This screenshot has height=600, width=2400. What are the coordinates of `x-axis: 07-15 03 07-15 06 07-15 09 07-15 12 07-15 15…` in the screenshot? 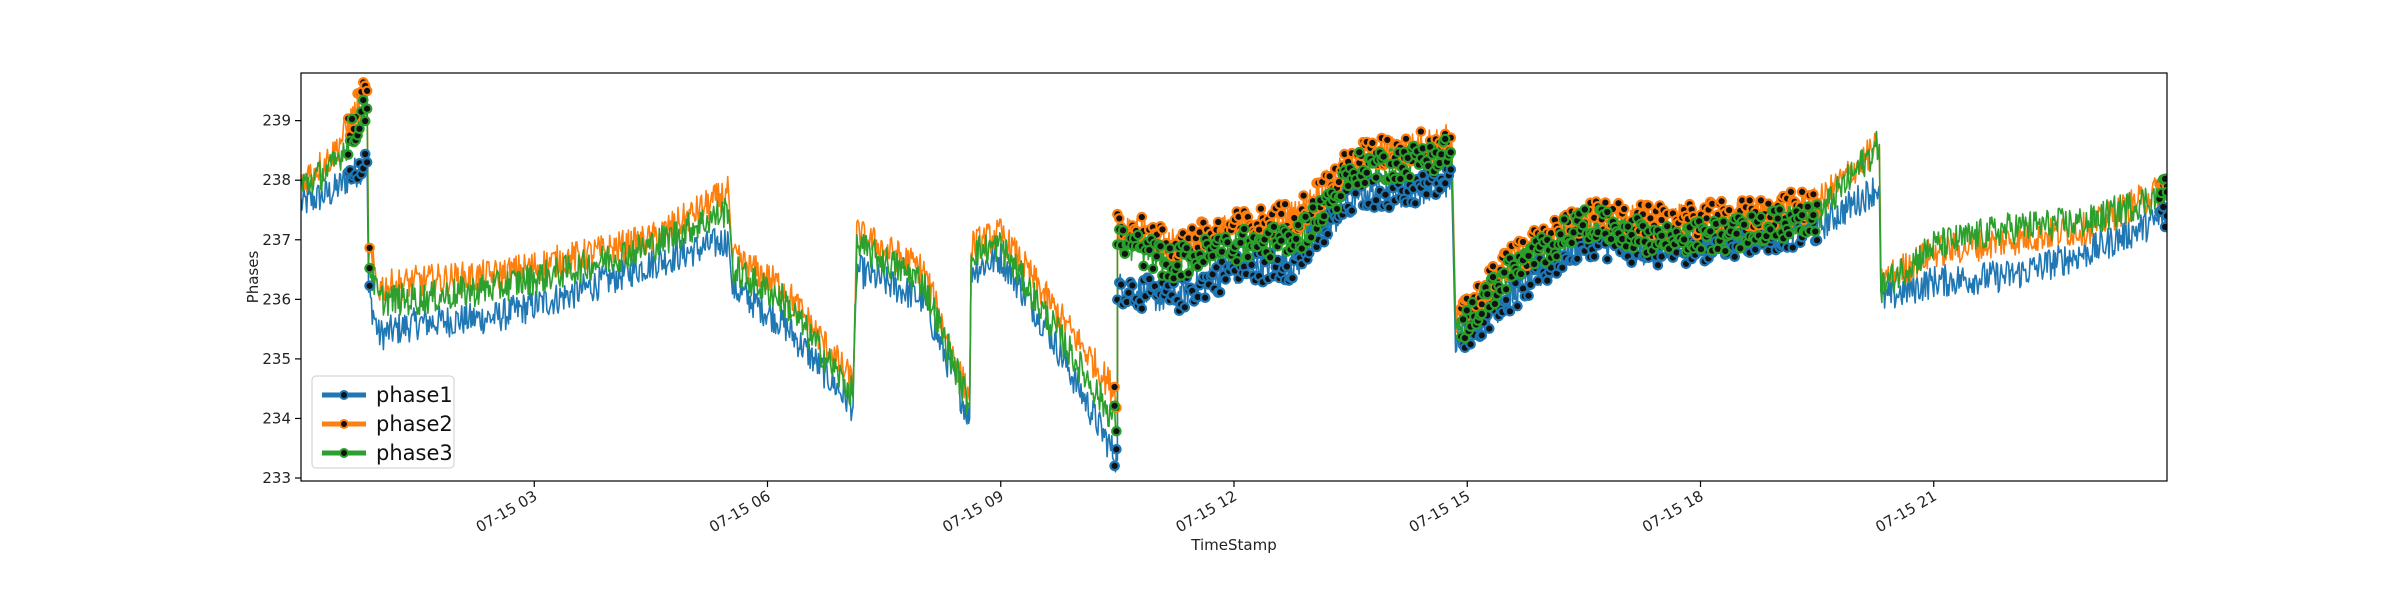 It's located at (1206, 508).